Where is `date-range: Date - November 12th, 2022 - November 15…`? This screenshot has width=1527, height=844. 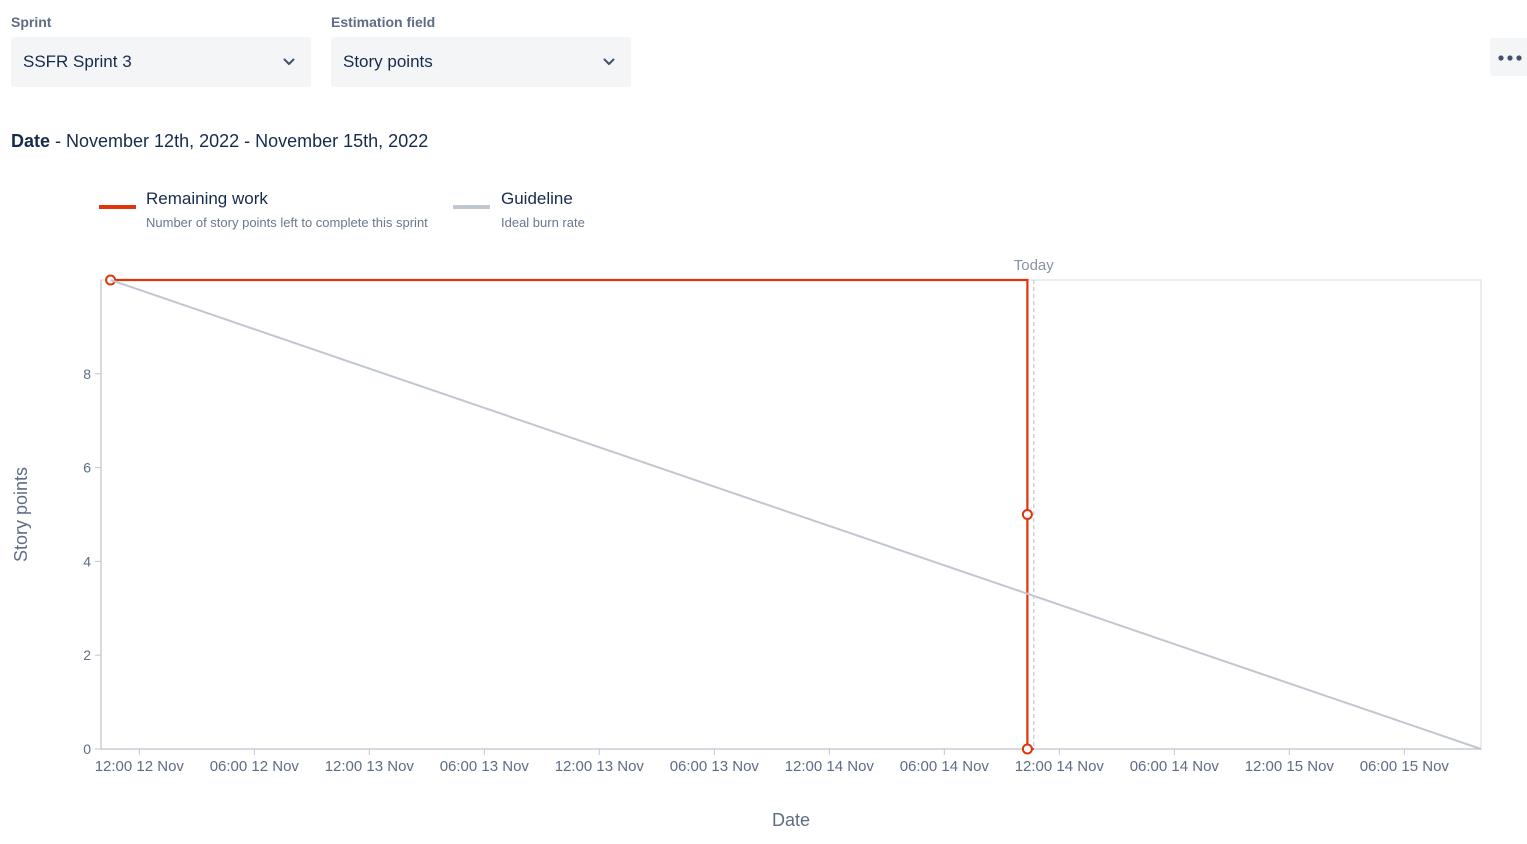 date-range: Date - November 12th, 2022 - November 15… is located at coordinates (219, 141).